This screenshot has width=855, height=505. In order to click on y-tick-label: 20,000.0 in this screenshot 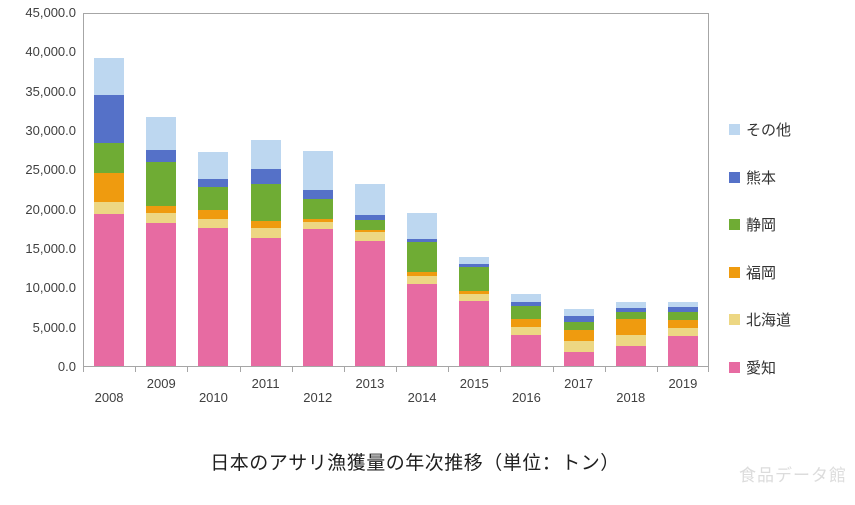, I will do `click(50, 209)`.